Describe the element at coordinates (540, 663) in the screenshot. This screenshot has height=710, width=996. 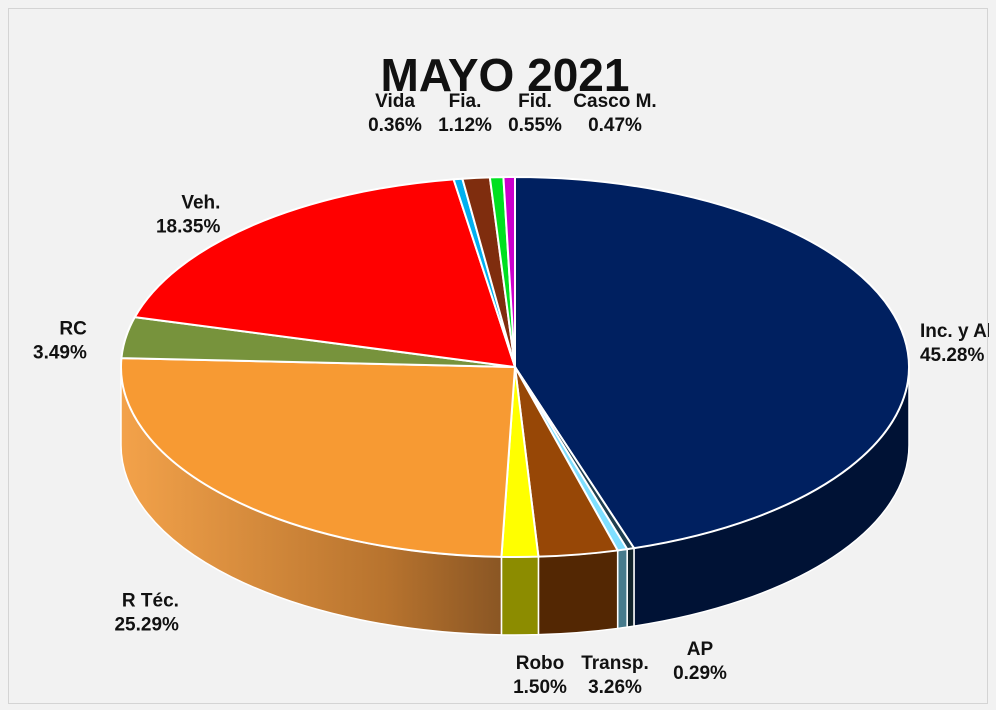
I see `slice-name-robo: Robo` at that location.